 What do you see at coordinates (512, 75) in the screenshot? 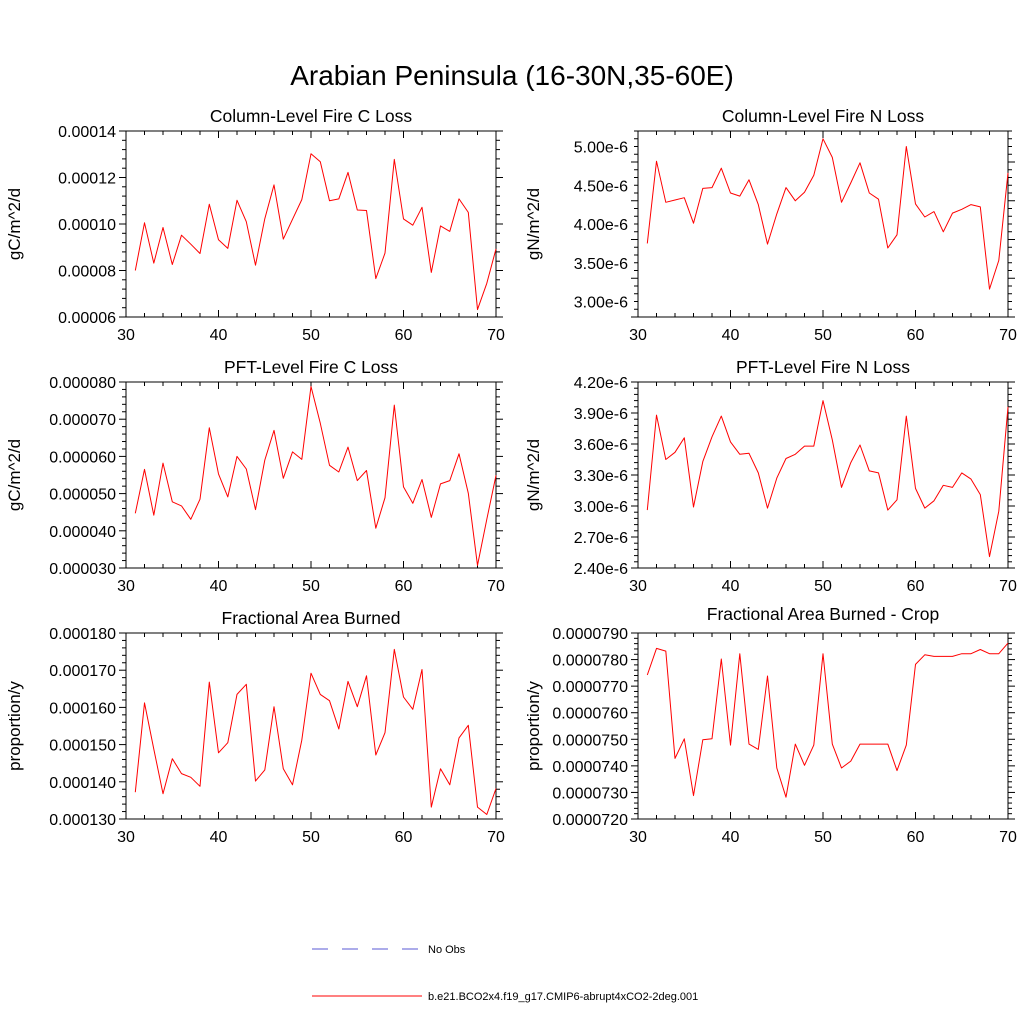
I see `figure-title: Arabian Peninsula (16-30N,35-60E)` at bounding box center [512, 75].